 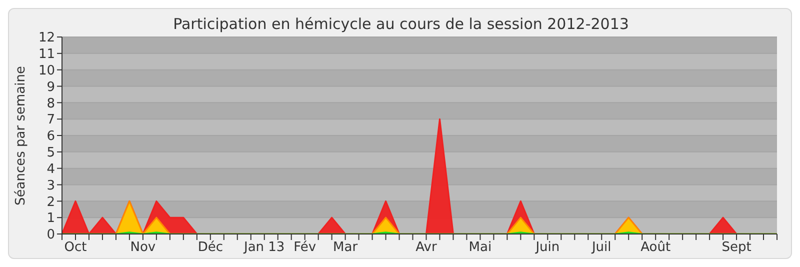 I want to click on y-tick-label: 12, so click(x=46, y=38).